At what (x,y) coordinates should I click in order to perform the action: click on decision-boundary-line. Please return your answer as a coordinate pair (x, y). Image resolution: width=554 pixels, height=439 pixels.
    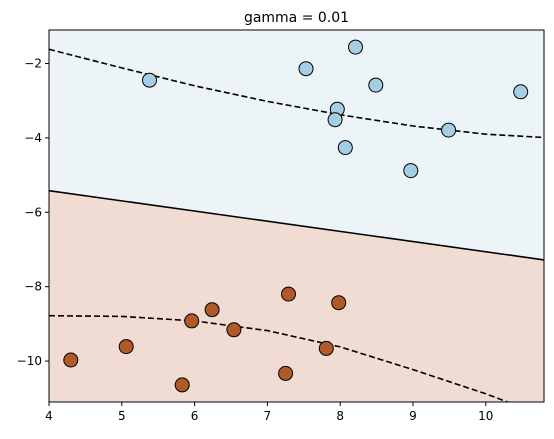
    Looking at the image, I should click on (296, 225).